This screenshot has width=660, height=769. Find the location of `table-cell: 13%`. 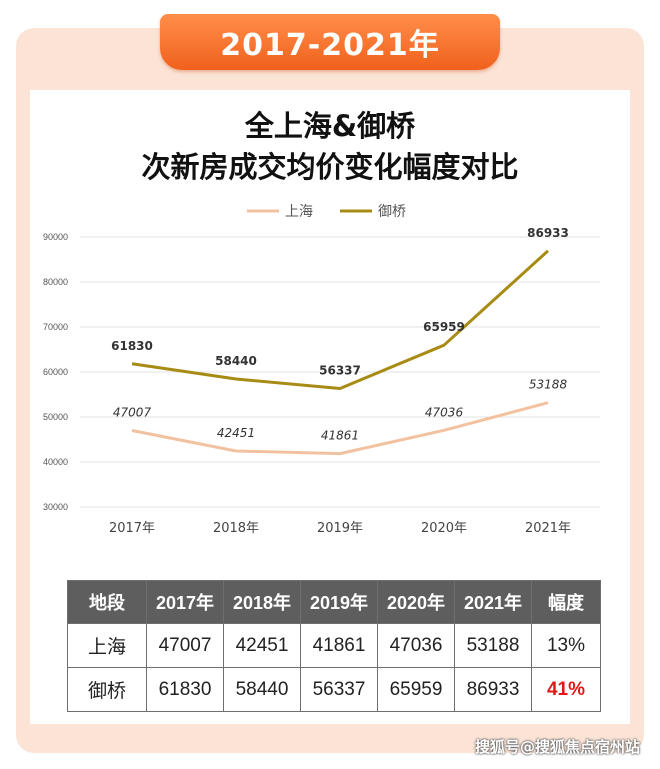

table-cell: 13% is located at coordinates (566, 645).